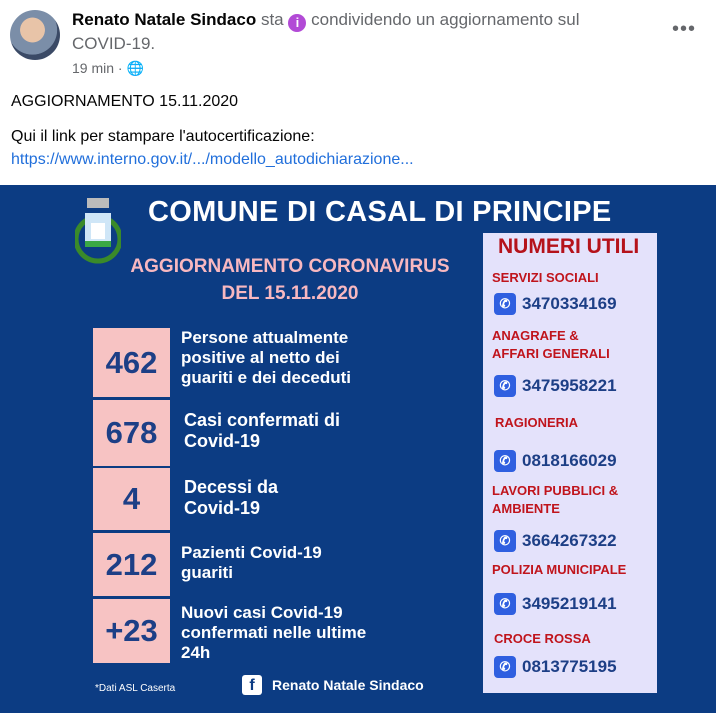 The image size is (716, 713). What do you see at coordinates (569, 303) in the screenshot?
I see `phone-text: 3470334169` at bounding box center [569, 303].